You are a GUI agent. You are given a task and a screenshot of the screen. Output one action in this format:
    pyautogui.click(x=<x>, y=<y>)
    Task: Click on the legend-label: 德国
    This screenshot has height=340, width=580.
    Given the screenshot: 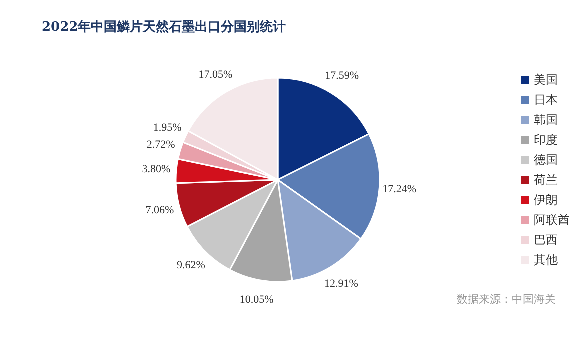 What is the action you would take?
    pyautogui.click(x=546, y=160)
    